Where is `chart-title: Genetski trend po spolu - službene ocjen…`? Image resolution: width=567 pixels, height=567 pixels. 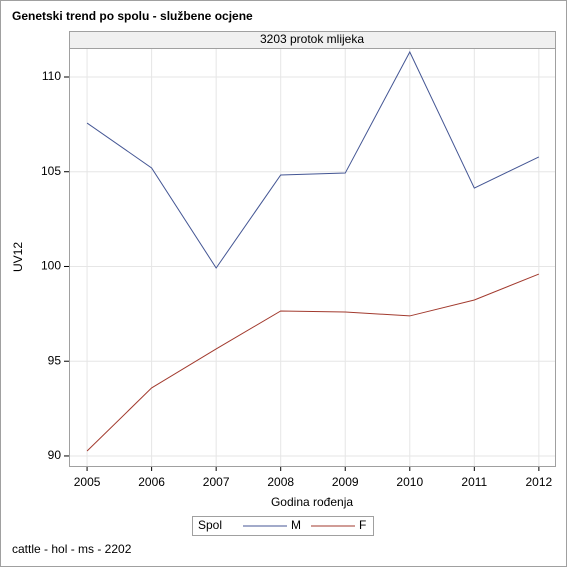
chart-title: Genetski trend po spolu - službene ocjen… is located at coordinates (132, 16).